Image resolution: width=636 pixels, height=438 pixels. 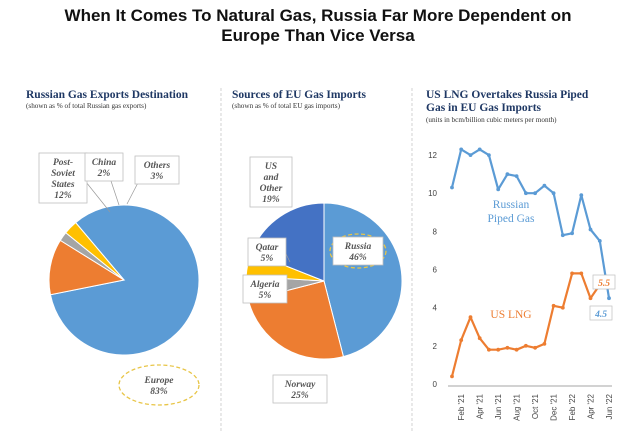 I want to click on y-tick-12: 12, so click(x=432, y=155).